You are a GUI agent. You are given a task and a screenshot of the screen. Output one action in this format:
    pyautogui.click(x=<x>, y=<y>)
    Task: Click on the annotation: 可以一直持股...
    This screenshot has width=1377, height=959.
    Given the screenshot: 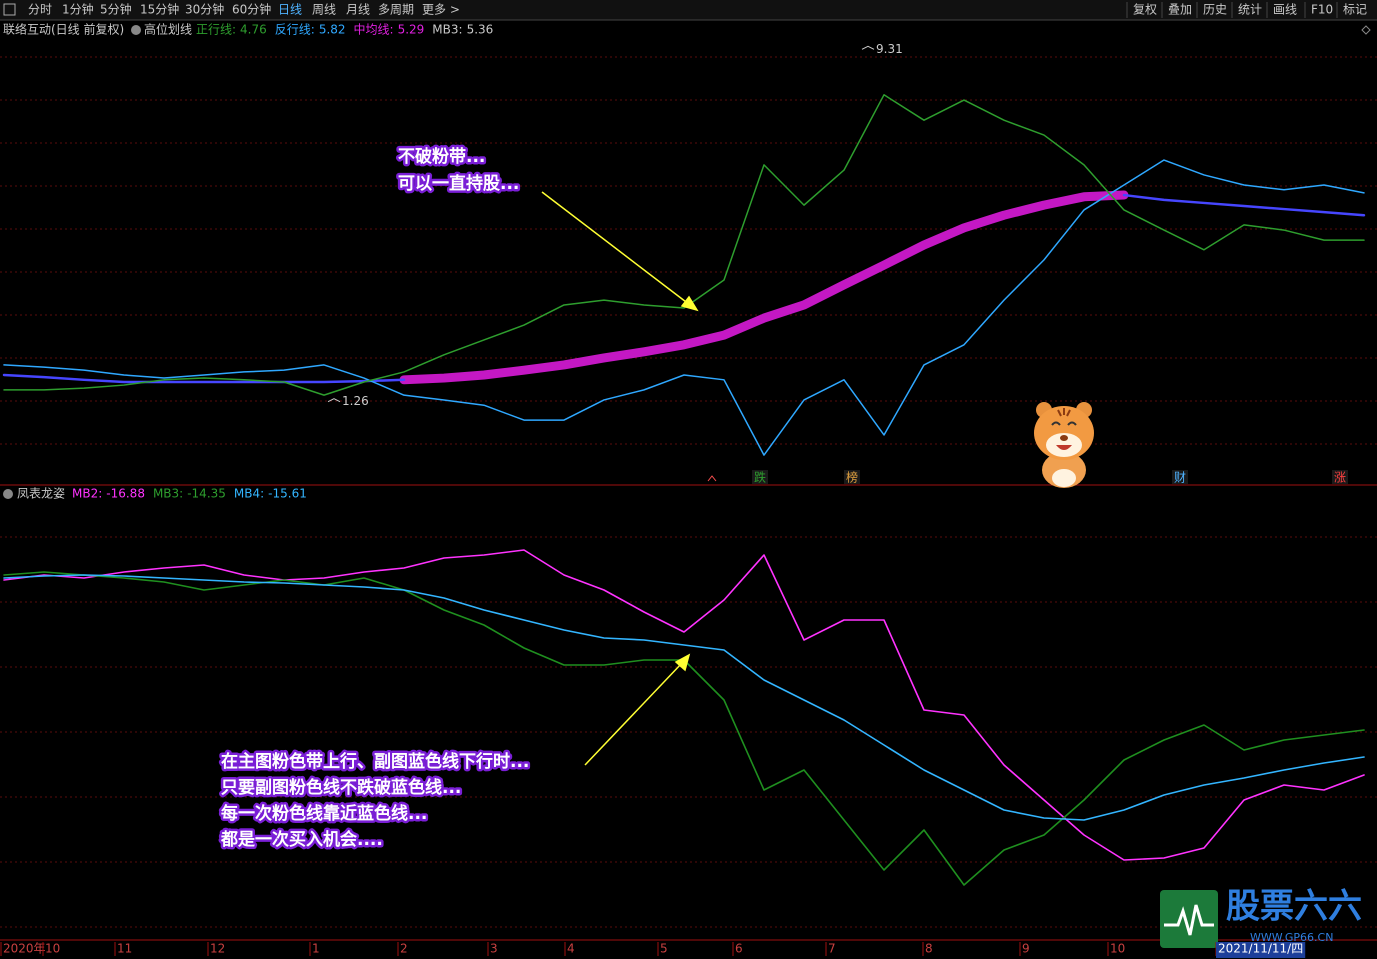 What is the action you would take?
    pyautogui.click(x=458, y=183)
    